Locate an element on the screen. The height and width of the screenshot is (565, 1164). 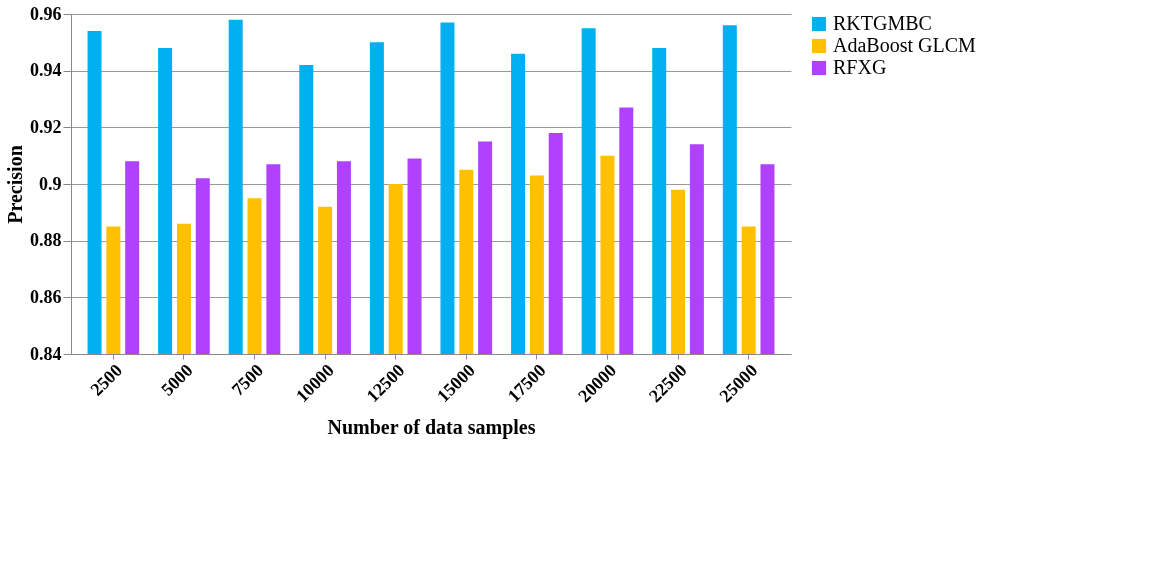
y-tick-label: 0.84 is located at coordinates (46, 353).